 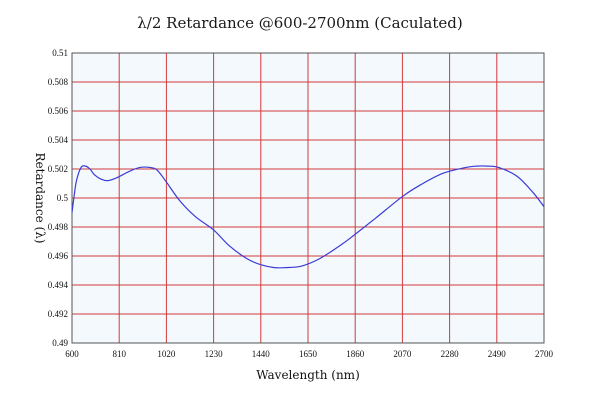 I want to click on y-tick-label: 0.51, so click(x=60, y=53).